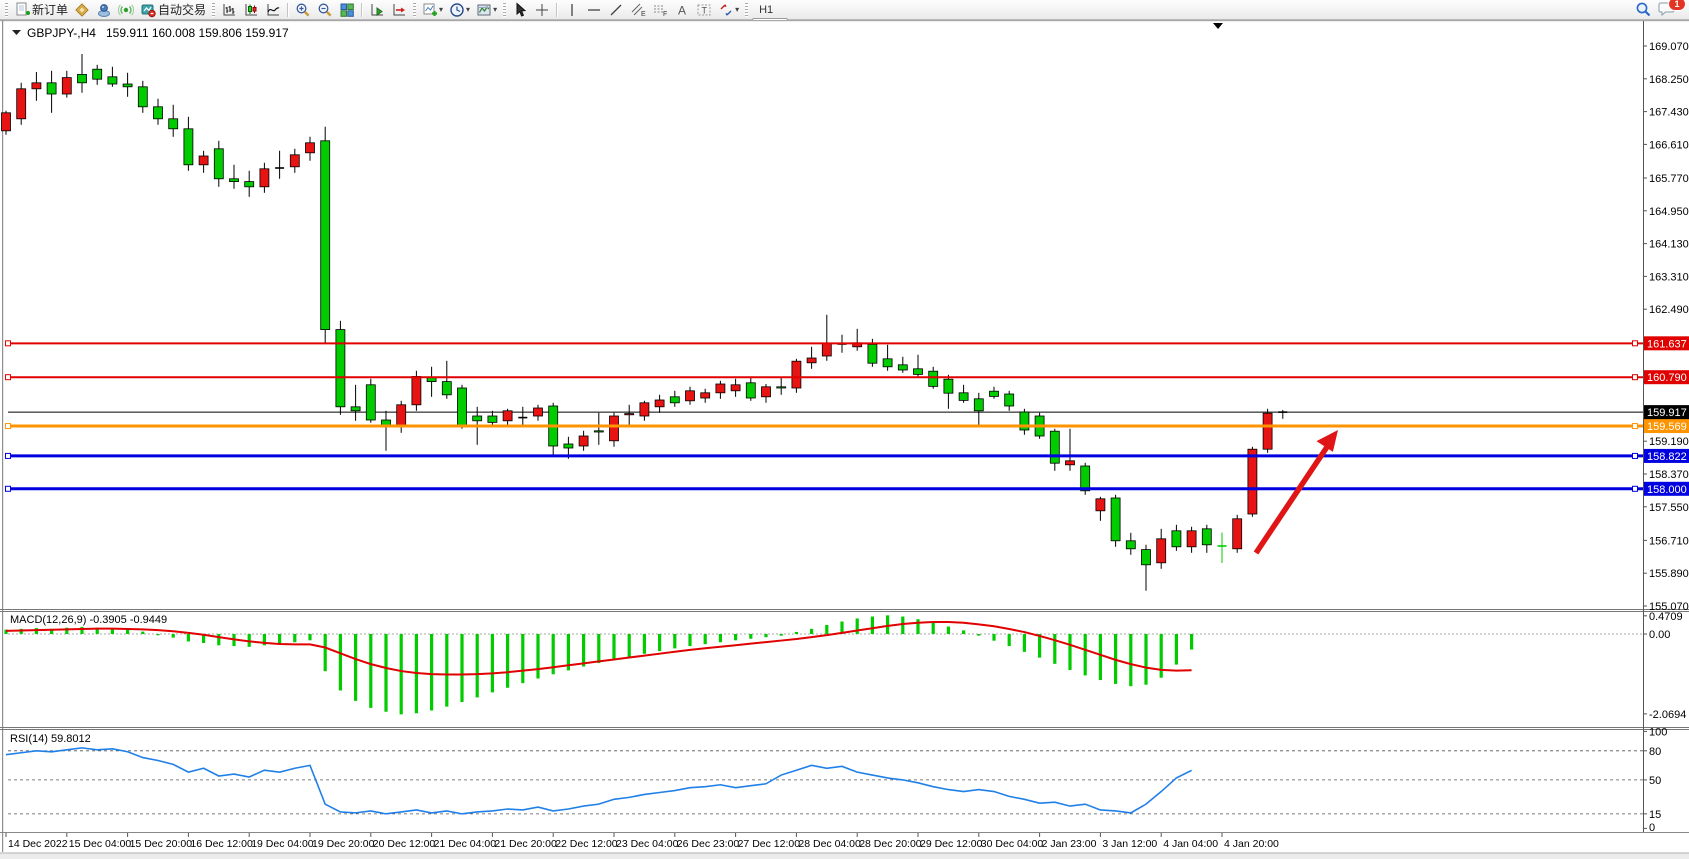 The height and width of the screenshot is (859, 1689). What do you see at coordinates (1658, 732) in the screenshot?
I see `rsi-axis-label: 100` at bounding box center [1658, 732].